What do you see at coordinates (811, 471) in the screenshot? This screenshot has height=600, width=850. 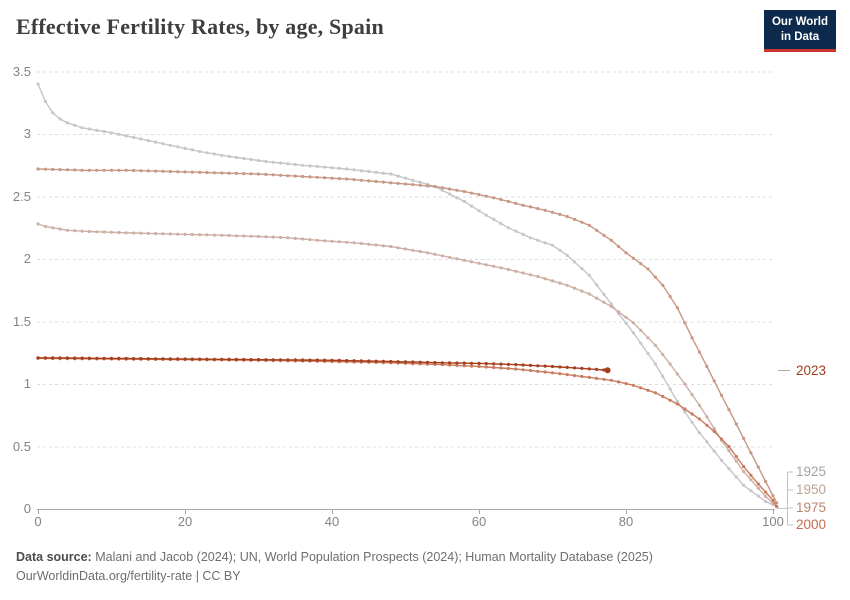 I see `series-label-1925: 1925` at bounding box center [811, 471].